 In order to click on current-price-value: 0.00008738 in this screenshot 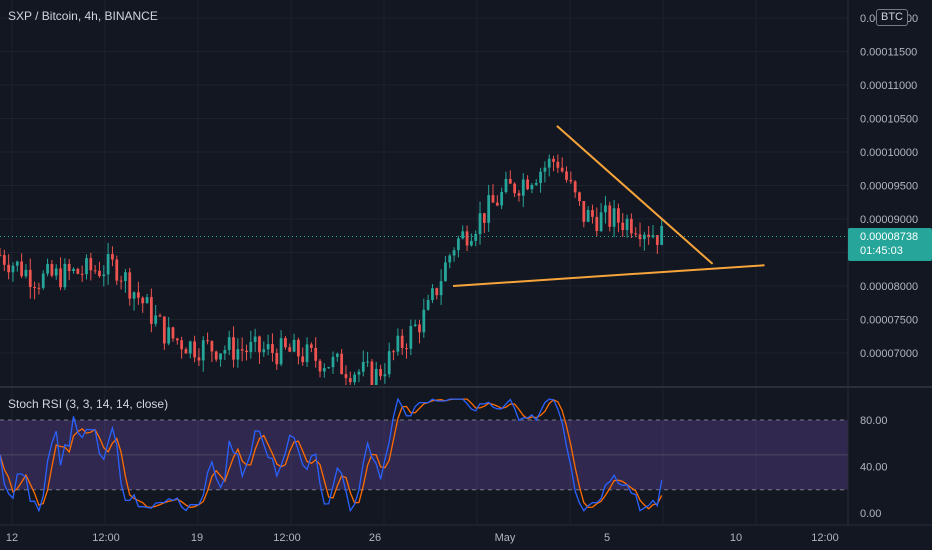, I will do `click(889, 236)`.